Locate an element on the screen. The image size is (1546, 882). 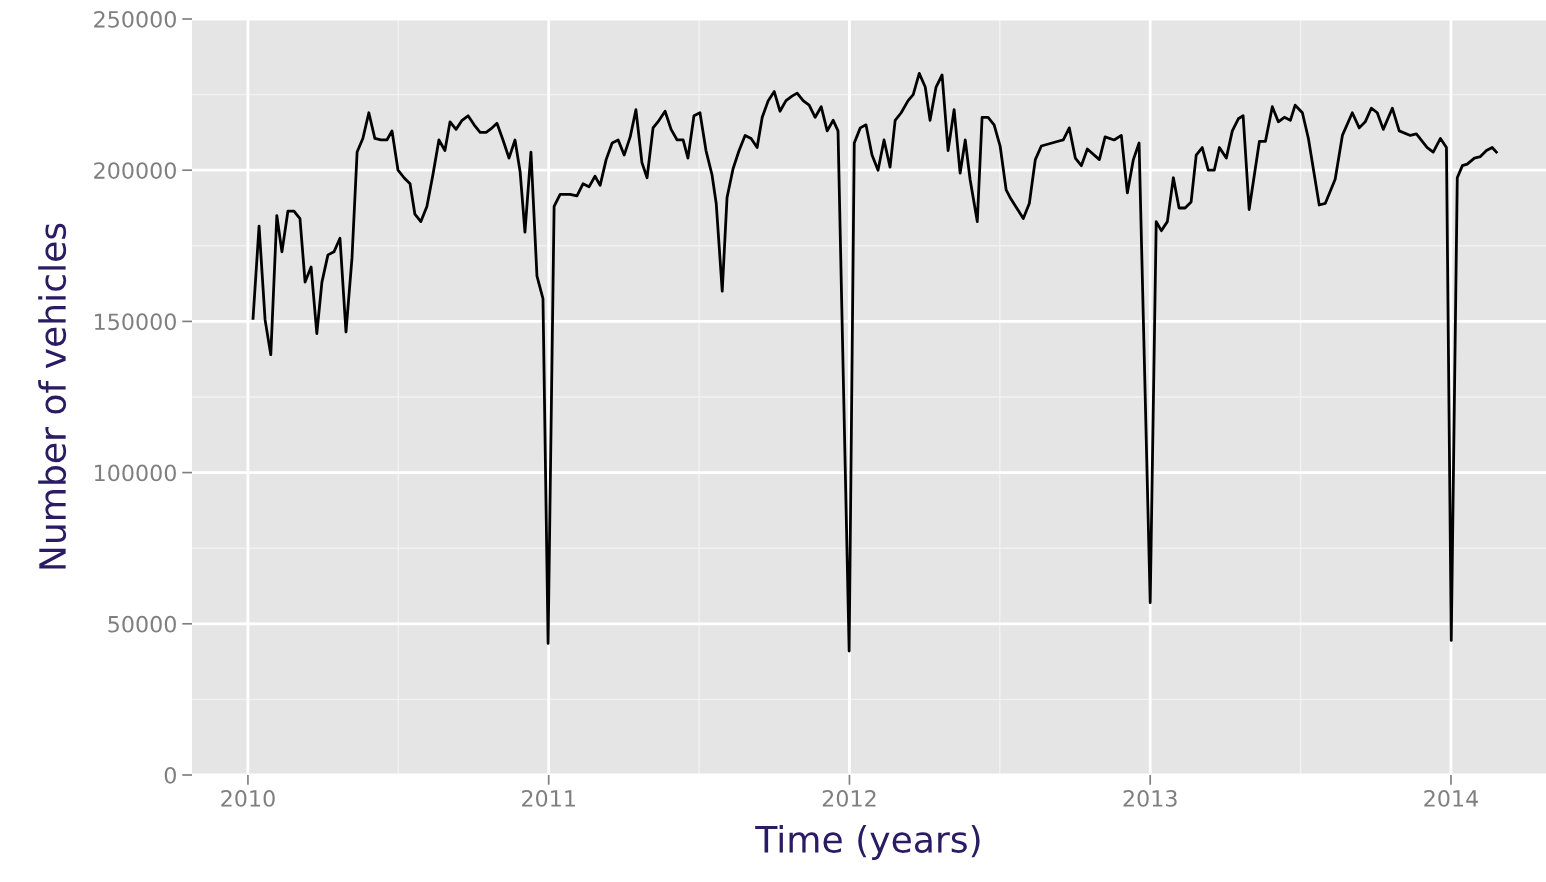
x-tick-label: 2014 is located at coordinates (1451, 798).